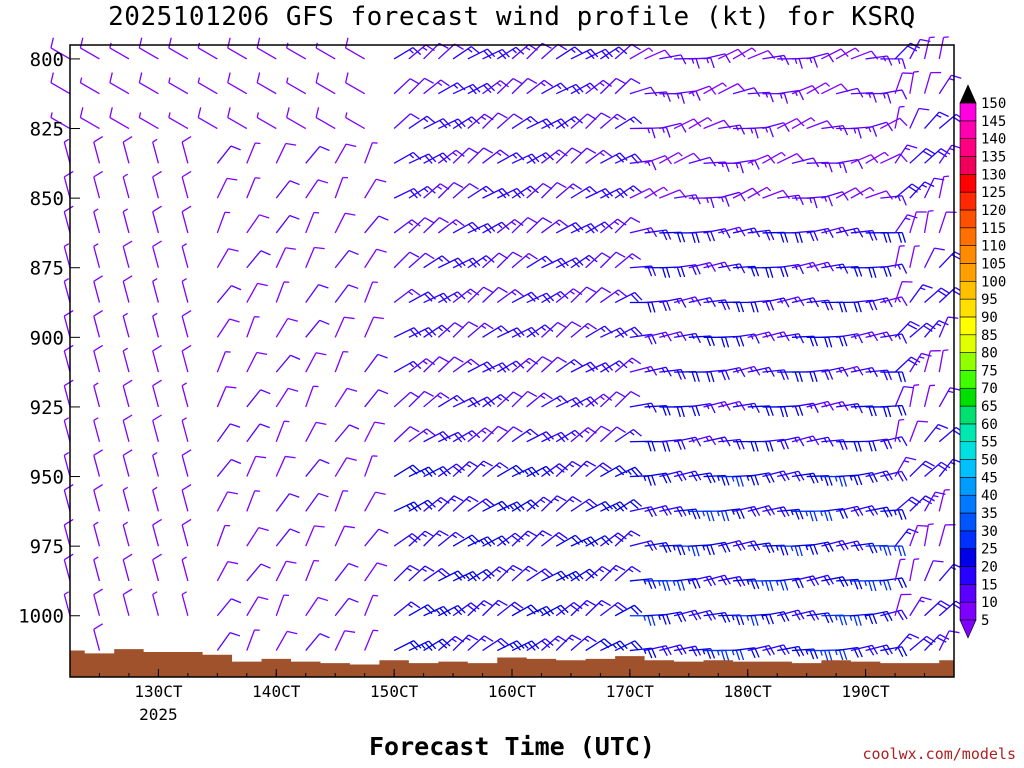 The width and height of the screenshot is (1024, 768). I want to click on colorbar-tick-label: 90, so click(989, 318).